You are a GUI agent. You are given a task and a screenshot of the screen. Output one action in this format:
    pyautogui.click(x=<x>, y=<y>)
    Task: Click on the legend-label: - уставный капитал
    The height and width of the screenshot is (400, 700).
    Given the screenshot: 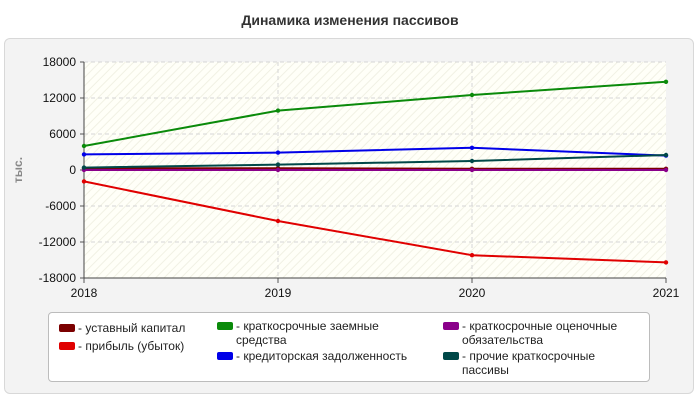 What is the action you would take?
    pyautogui.click(x=132, y=328)
    